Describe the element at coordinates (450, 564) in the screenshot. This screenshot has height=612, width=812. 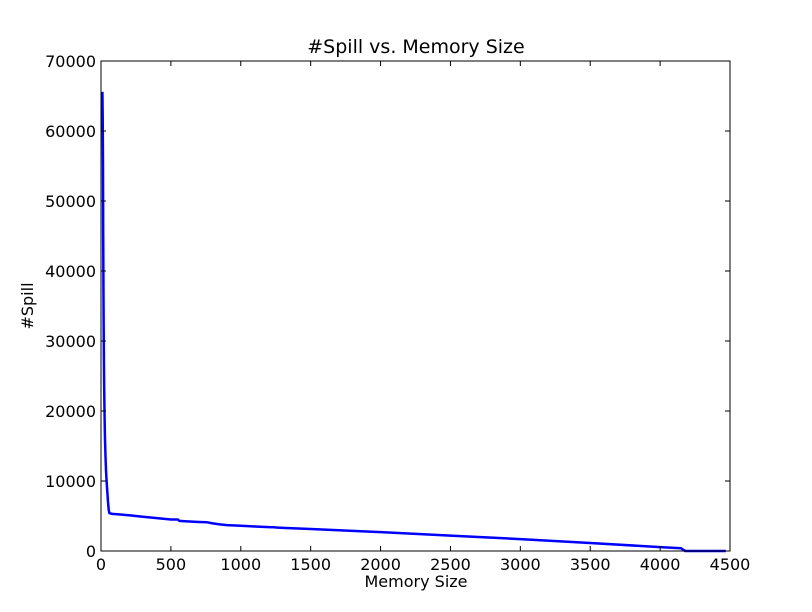
I see `x-tick-label: 2500` at that location.